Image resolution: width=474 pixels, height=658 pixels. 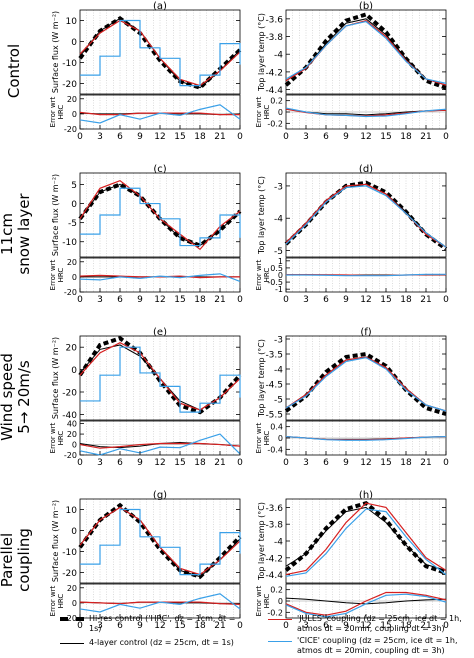 What do you see at coordinates (366, 6) in the screenshot?
I see `panel-label: (b)` at bounding box center [366, 6].